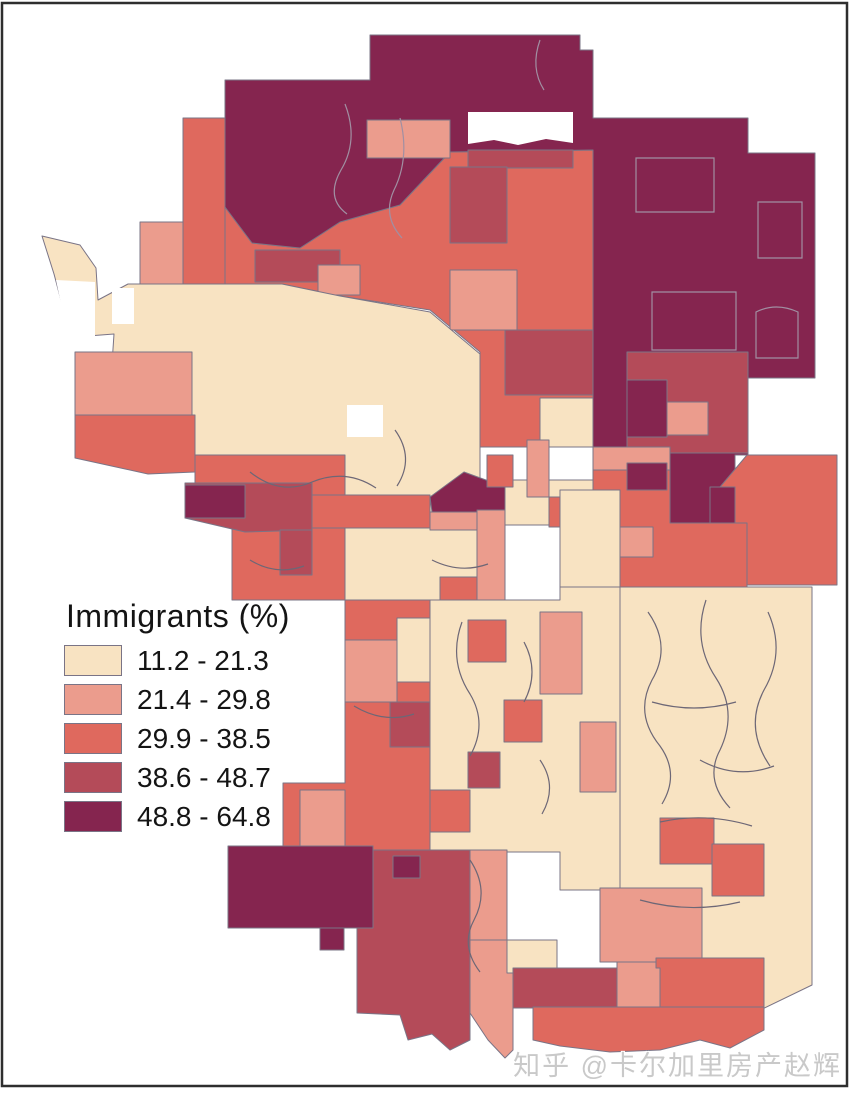 This screenshot has height=1100, width=850. Describe the element at coordinates (204, 699) in the screenshot. I see `legend-label-class2: 21.4 - 29.8` at that location.